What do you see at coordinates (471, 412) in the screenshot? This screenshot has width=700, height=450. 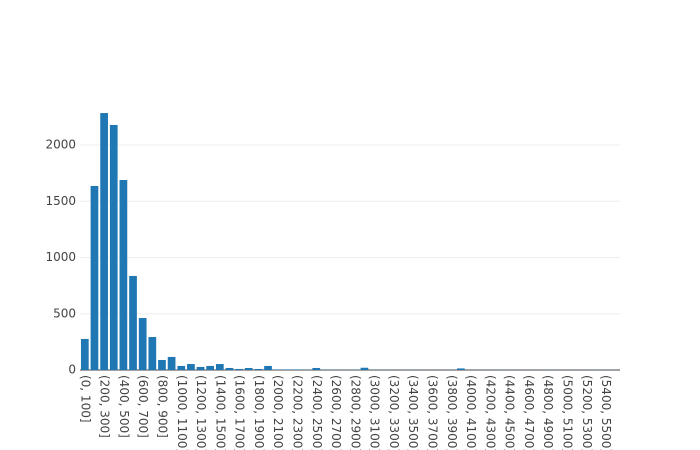 I see `x-tick-label: (4000, 4100]` at bounding box center [471, 412].